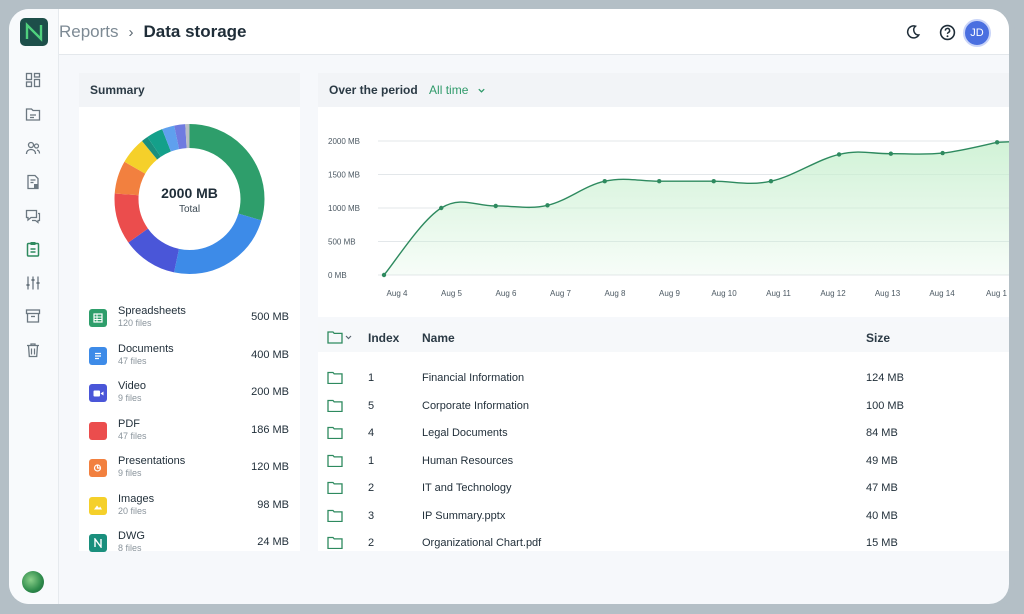 The height and width of the screenshot is (614, 1024). What do you see at coordinates (33, 249) in the screenshot?
I see `nav-clipboard-icon` at bounding box center [33, 249].